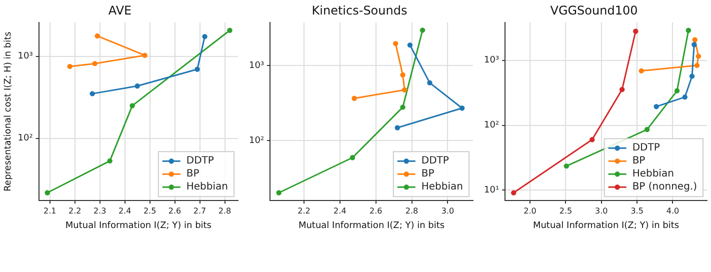  Describe the element at coordinates (673, 211) in the screenshot. I see `x-tick-label: 4.0` at that location.